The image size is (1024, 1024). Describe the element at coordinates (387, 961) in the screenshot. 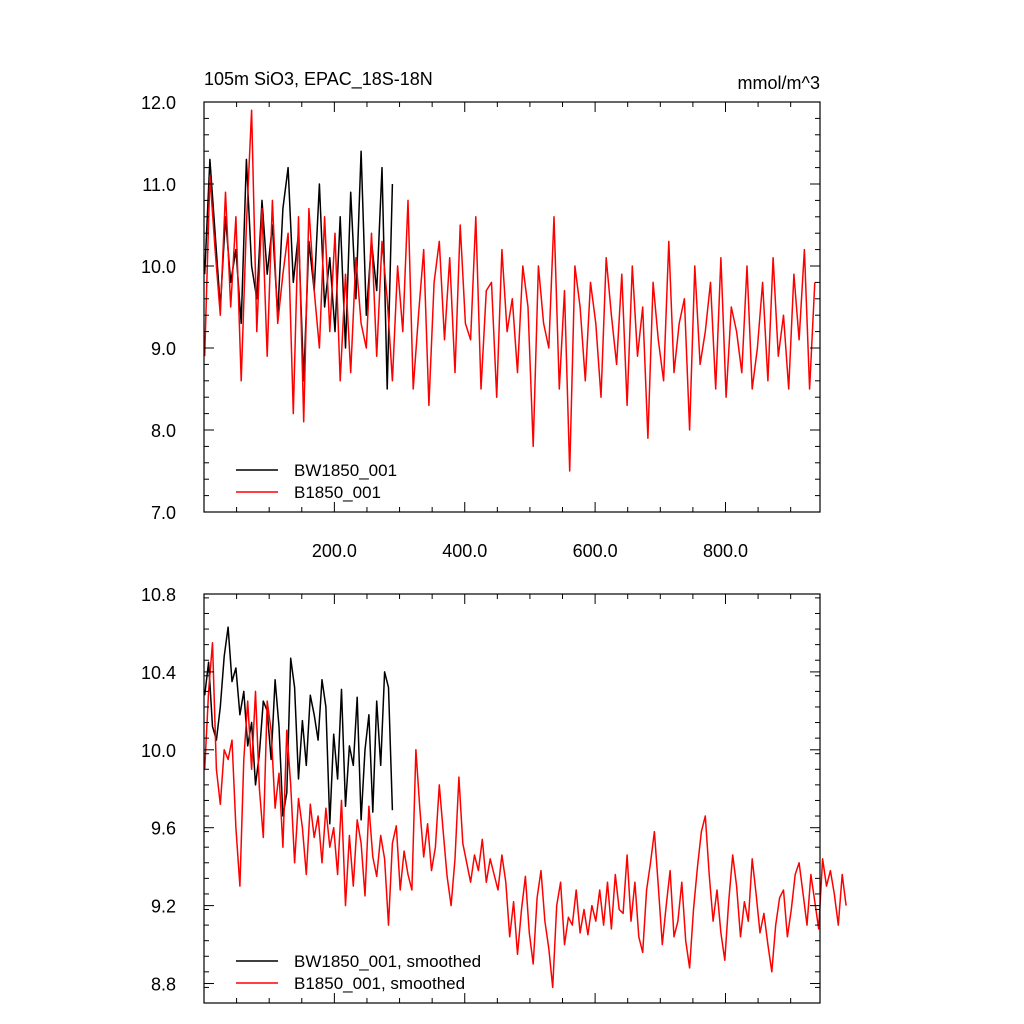

I see `legend-label-0: BW1850_001, smoothed` at that location.